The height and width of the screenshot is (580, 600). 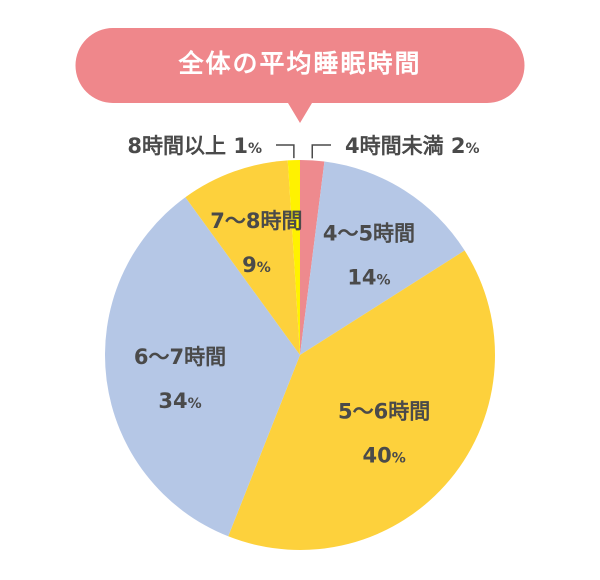 I want to click on slice-label-1: 4時間未満 2%, so click(x=412, y=146).